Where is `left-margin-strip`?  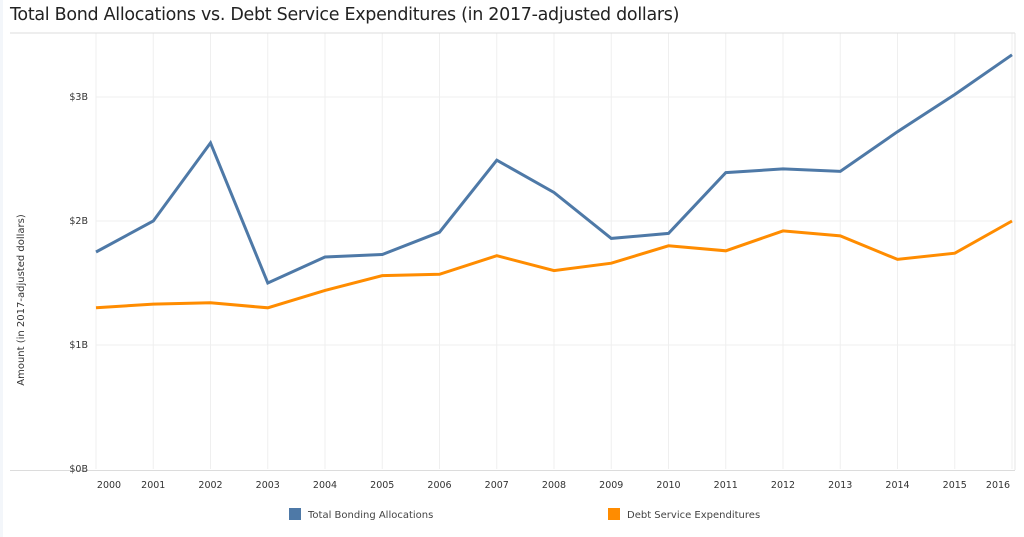
left-margin-strip is located at coordinates (1, 268).